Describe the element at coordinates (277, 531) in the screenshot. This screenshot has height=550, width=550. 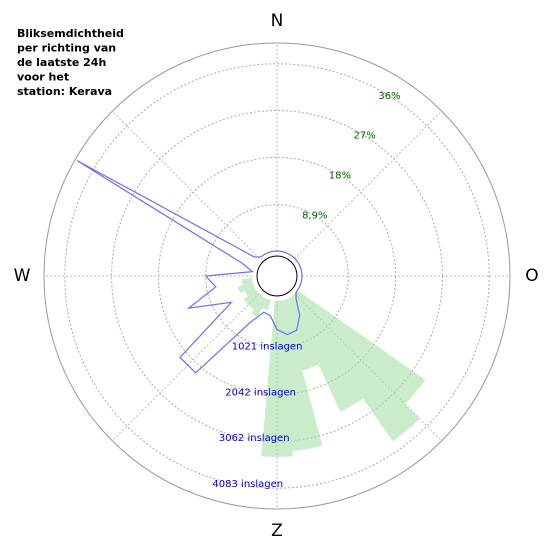
I see `direction-label: Z` at that location.